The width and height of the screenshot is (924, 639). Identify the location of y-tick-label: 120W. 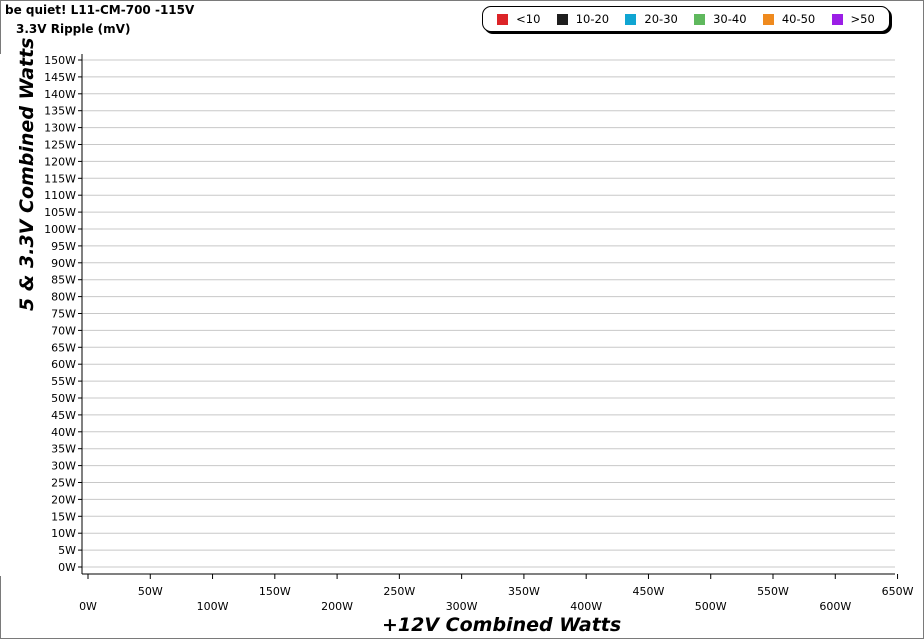
(60, 161).